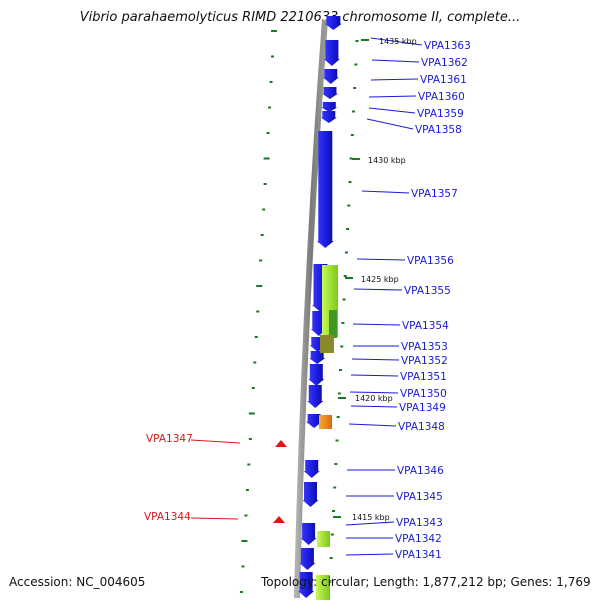  I want to click on gene-label: VPA1352, so click(424, 361).